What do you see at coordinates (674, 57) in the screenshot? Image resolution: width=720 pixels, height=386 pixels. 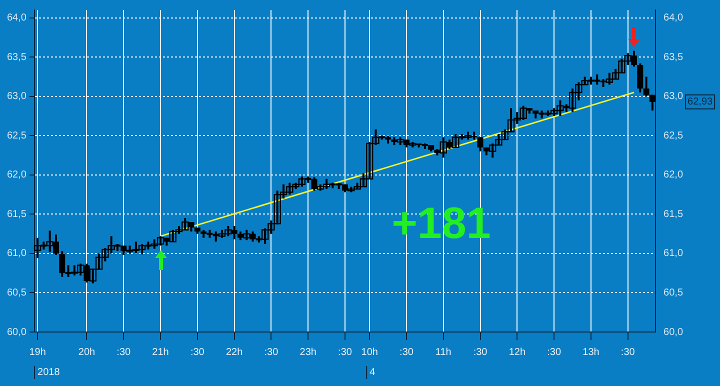 I see `y2-tick-label: 63,5` at bounding box center [674, 57].